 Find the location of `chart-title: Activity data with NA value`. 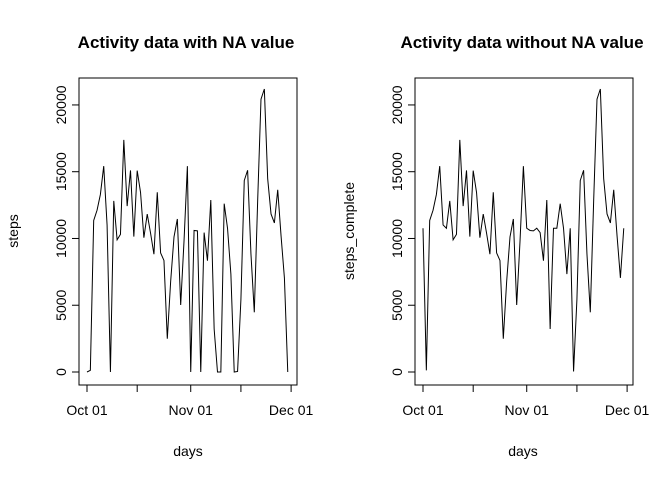

chart-title: Activity data with NA value is located at coordinates (186, 42).